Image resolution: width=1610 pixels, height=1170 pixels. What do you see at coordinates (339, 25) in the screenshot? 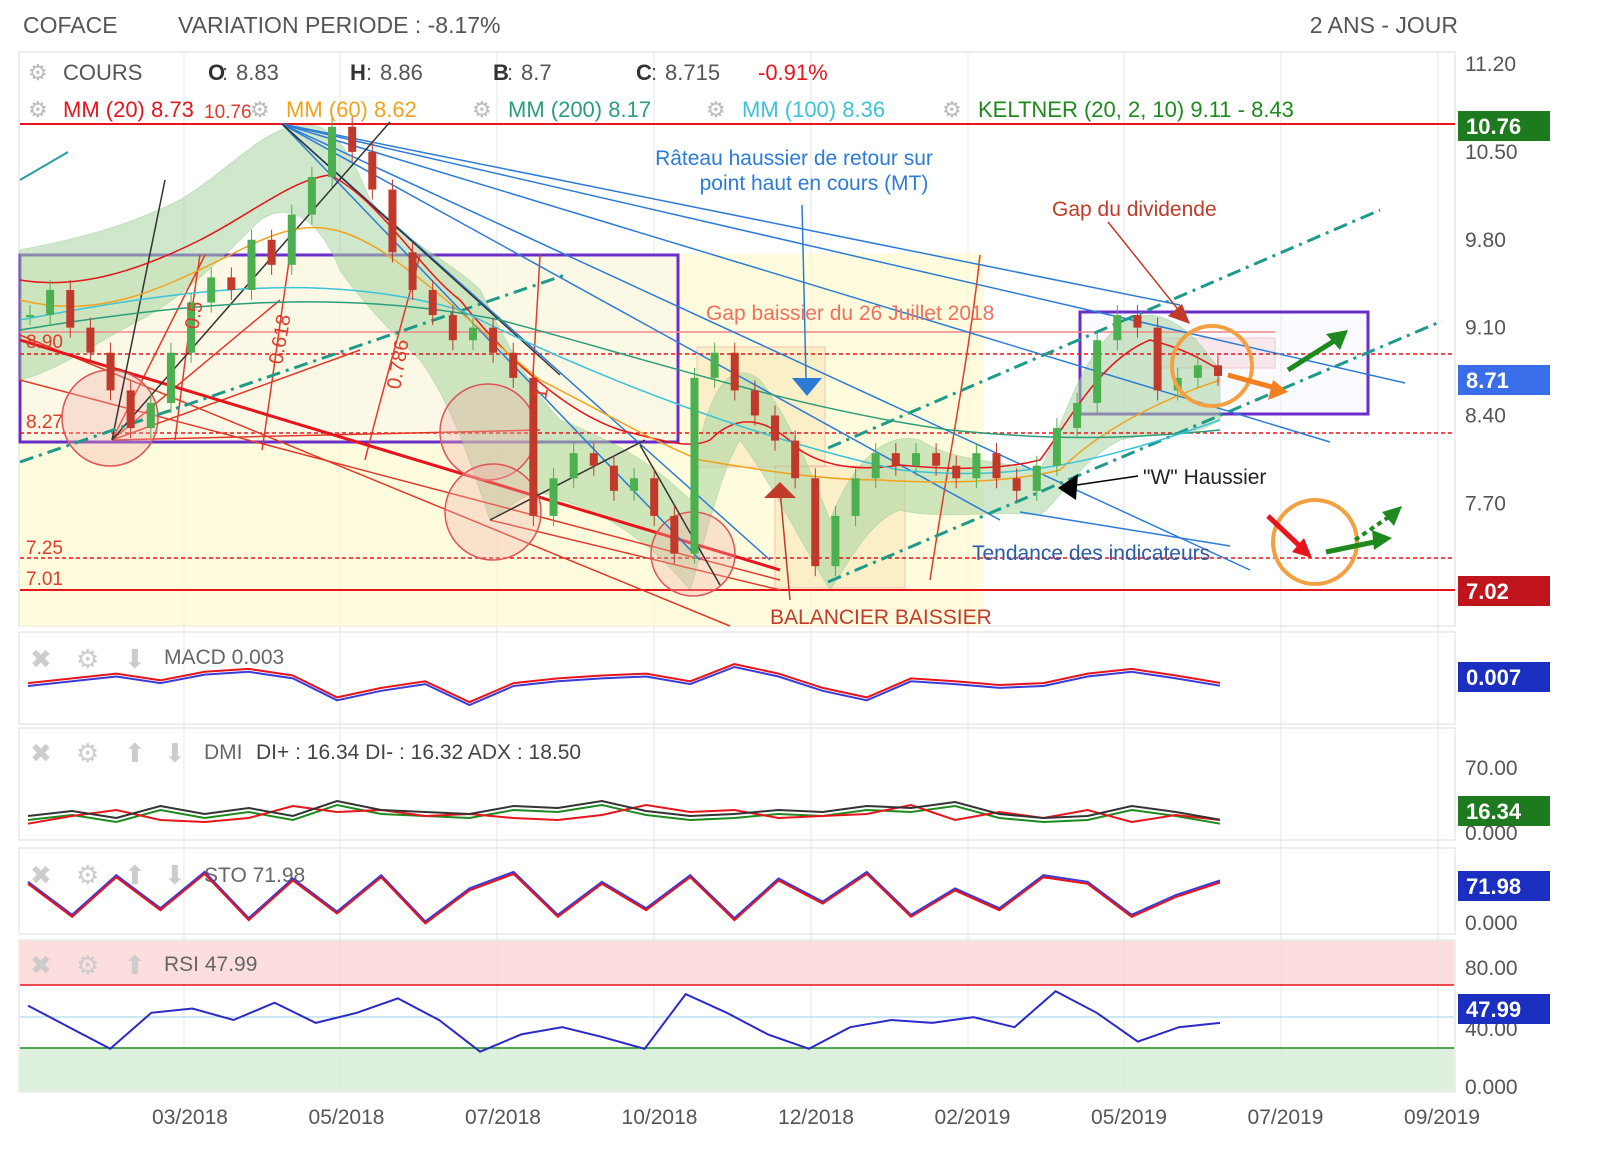
I see `variation-periode: VARIATION PERIODE : -8.17%` at bounding box center [339, 25].